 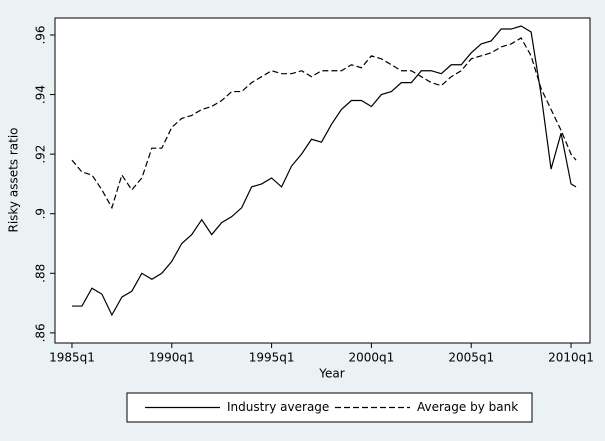 I want to click on legend-label: Average by bank, so click(x=467, y=407).